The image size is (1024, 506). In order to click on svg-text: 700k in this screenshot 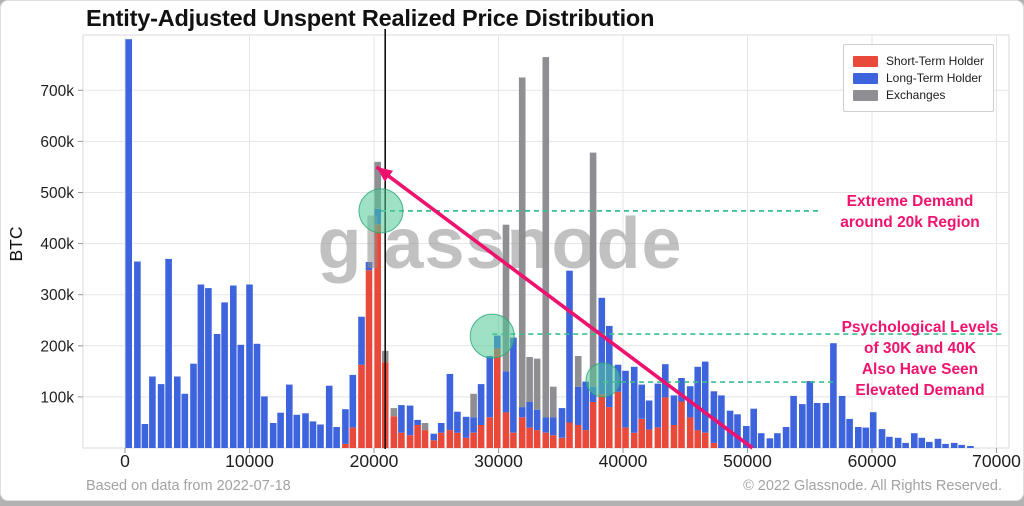, I will do `click(57, 91)`.